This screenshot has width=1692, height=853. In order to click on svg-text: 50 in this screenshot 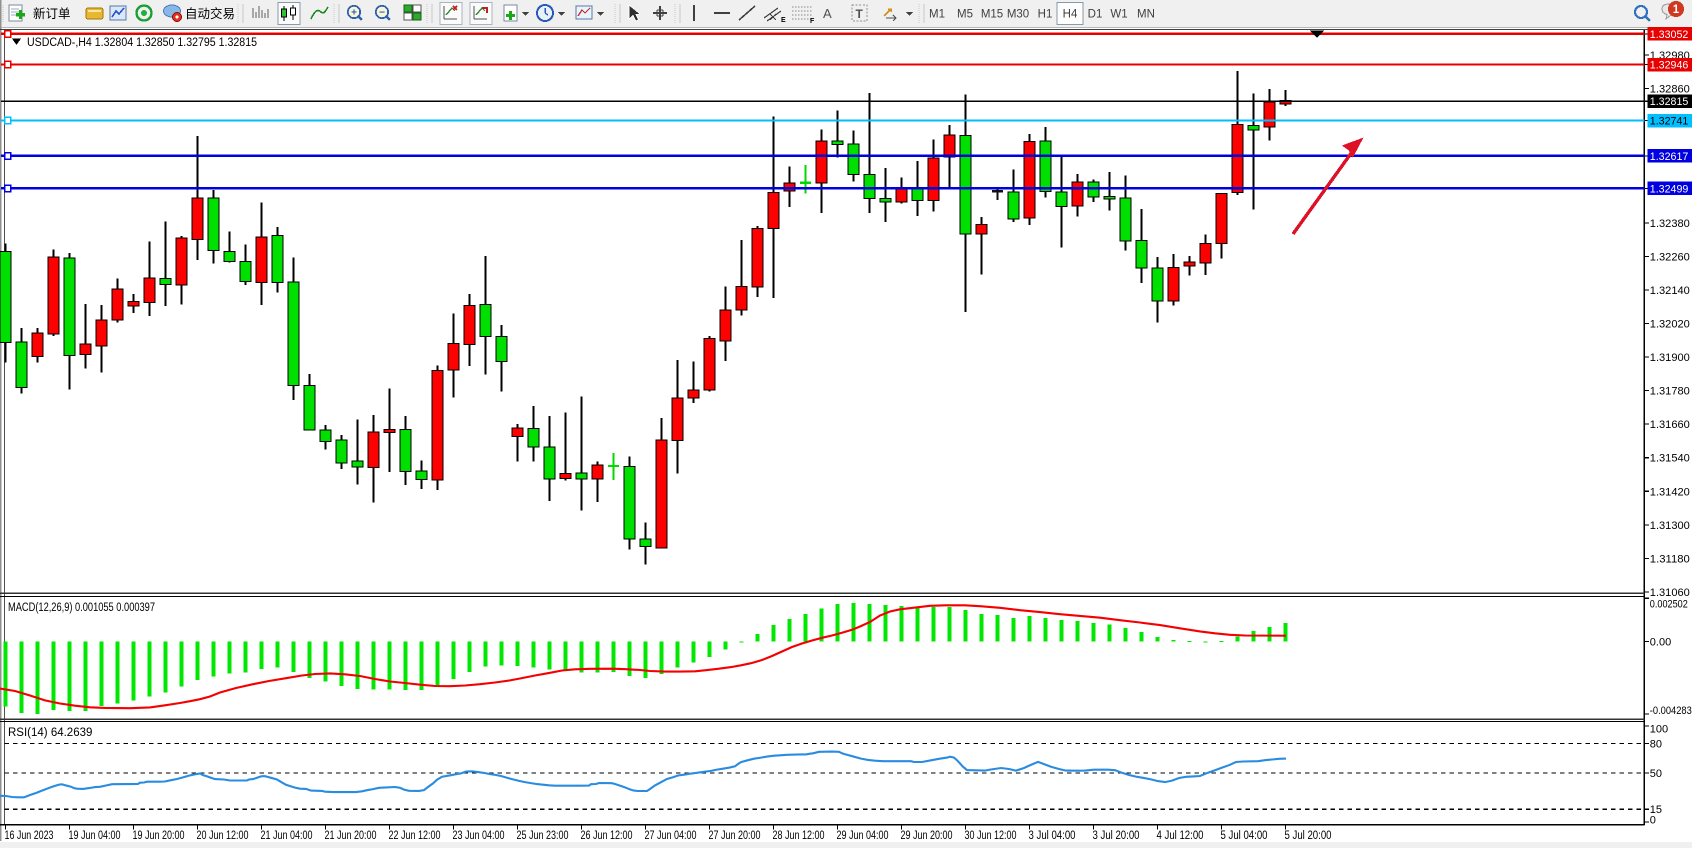, I will do `click(1656, 774)`.